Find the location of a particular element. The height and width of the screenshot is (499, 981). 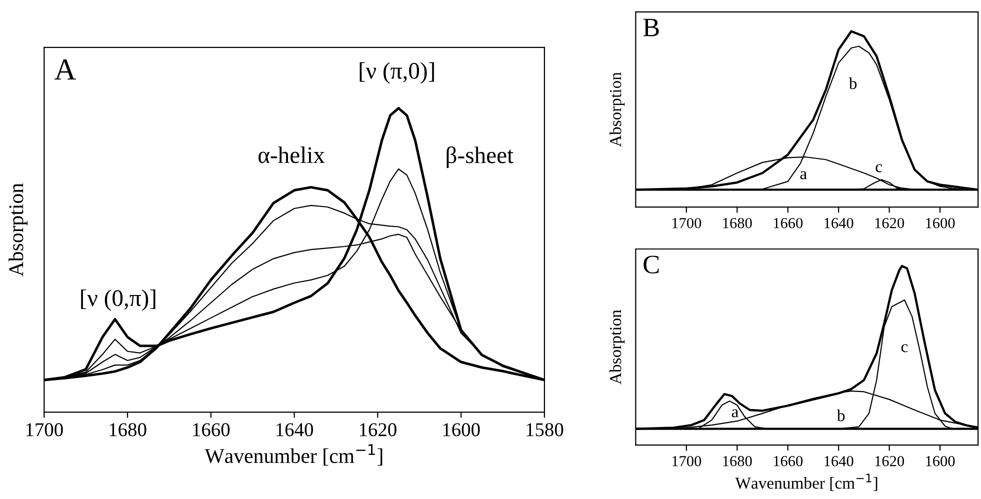

annotation: [ν (0,π)] is located at coordinates (118, 300).